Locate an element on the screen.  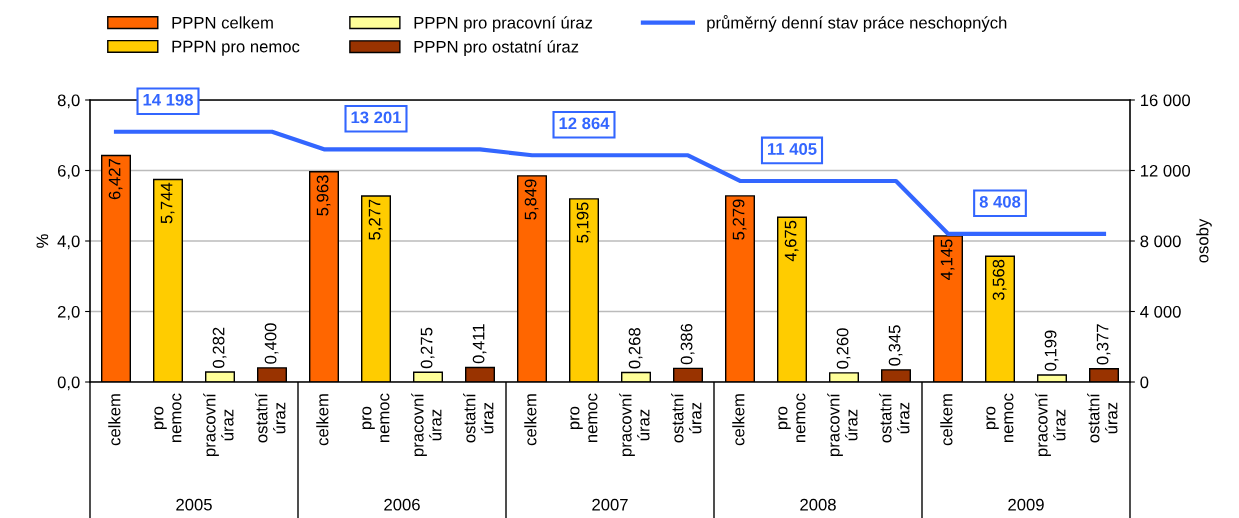
data-label: 5,963 is located at coordinates (323, 195).